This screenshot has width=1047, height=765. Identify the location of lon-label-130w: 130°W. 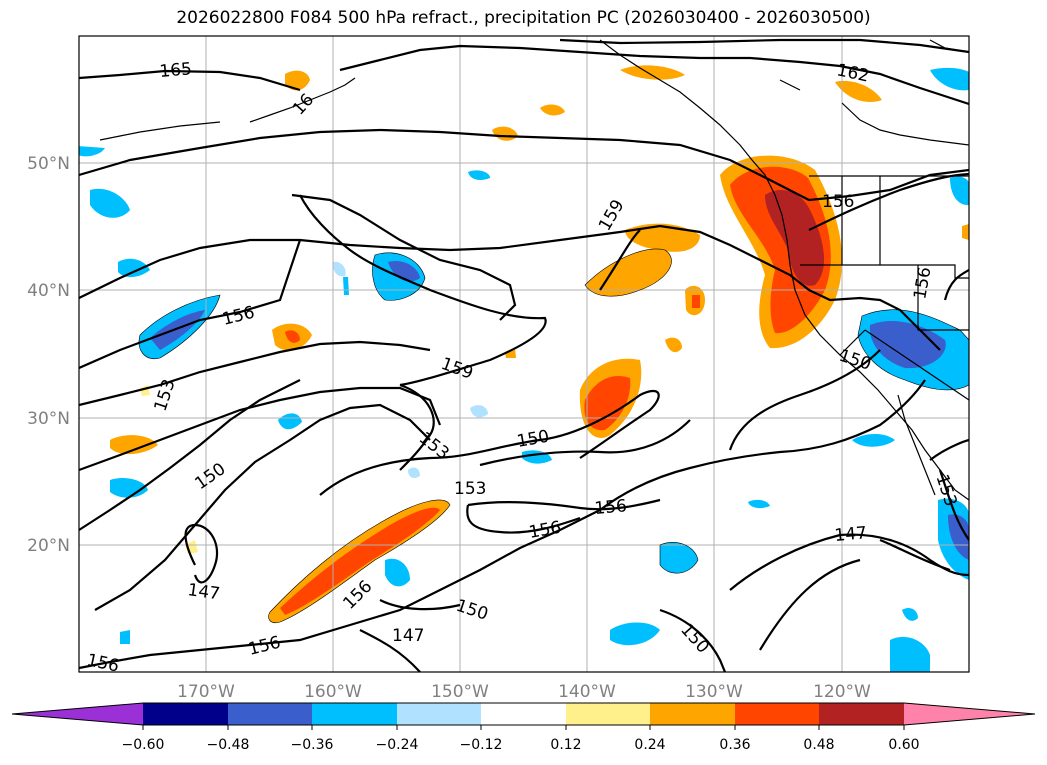
(714, 692).